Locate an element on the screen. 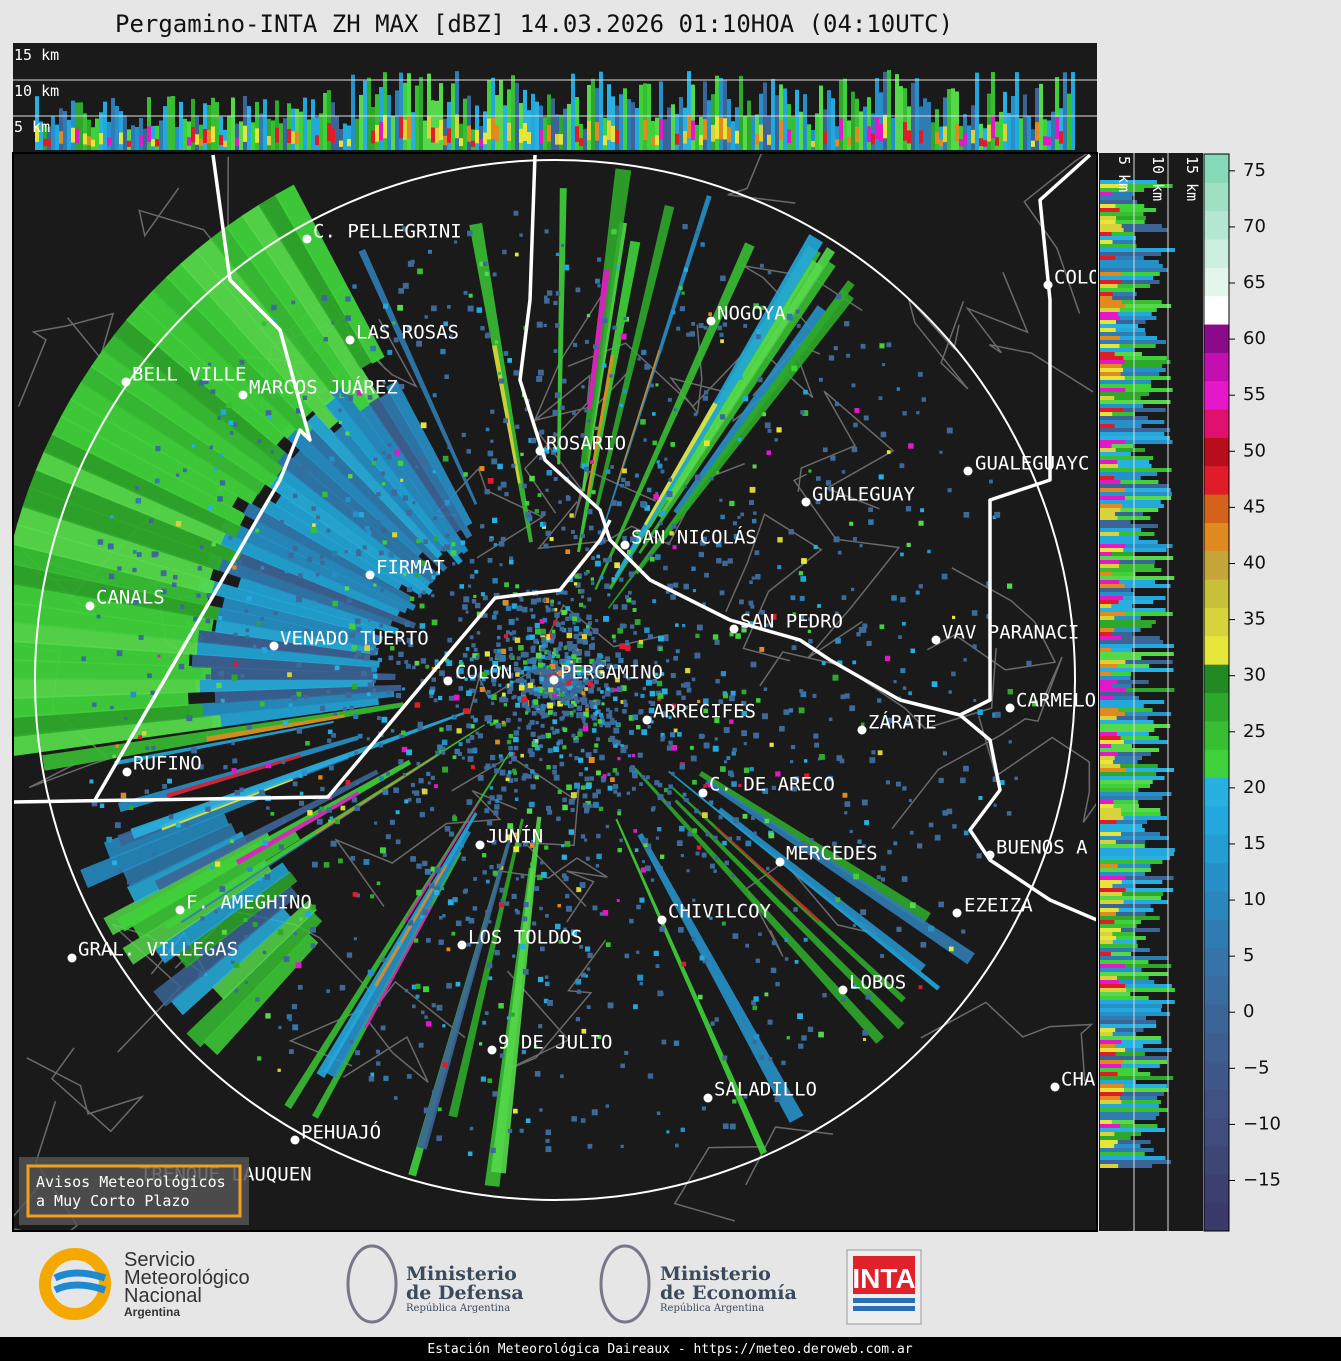  city-label: VAV PARANACI is located at coordinates (1010, 633).